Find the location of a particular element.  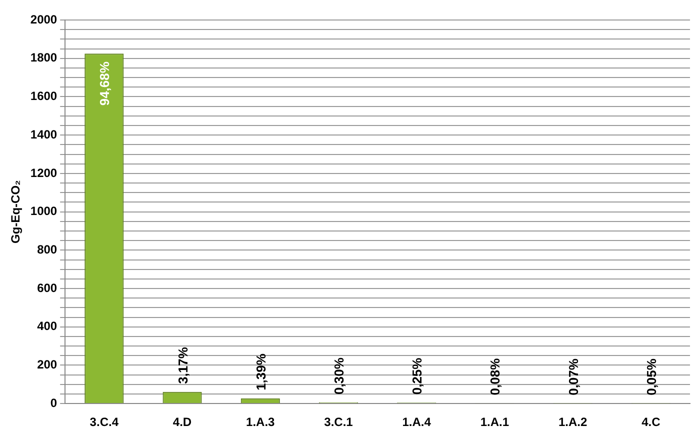

annotation: 94,68% is located at coordinates (104, 83).